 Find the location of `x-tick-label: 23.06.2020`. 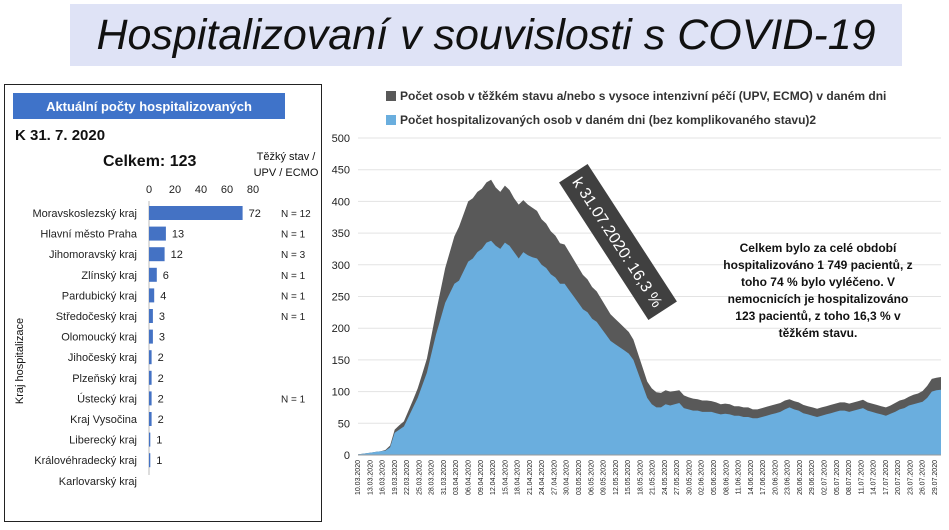

x-tick-label: 23.06.2020 is located at coordinates (788, 477).